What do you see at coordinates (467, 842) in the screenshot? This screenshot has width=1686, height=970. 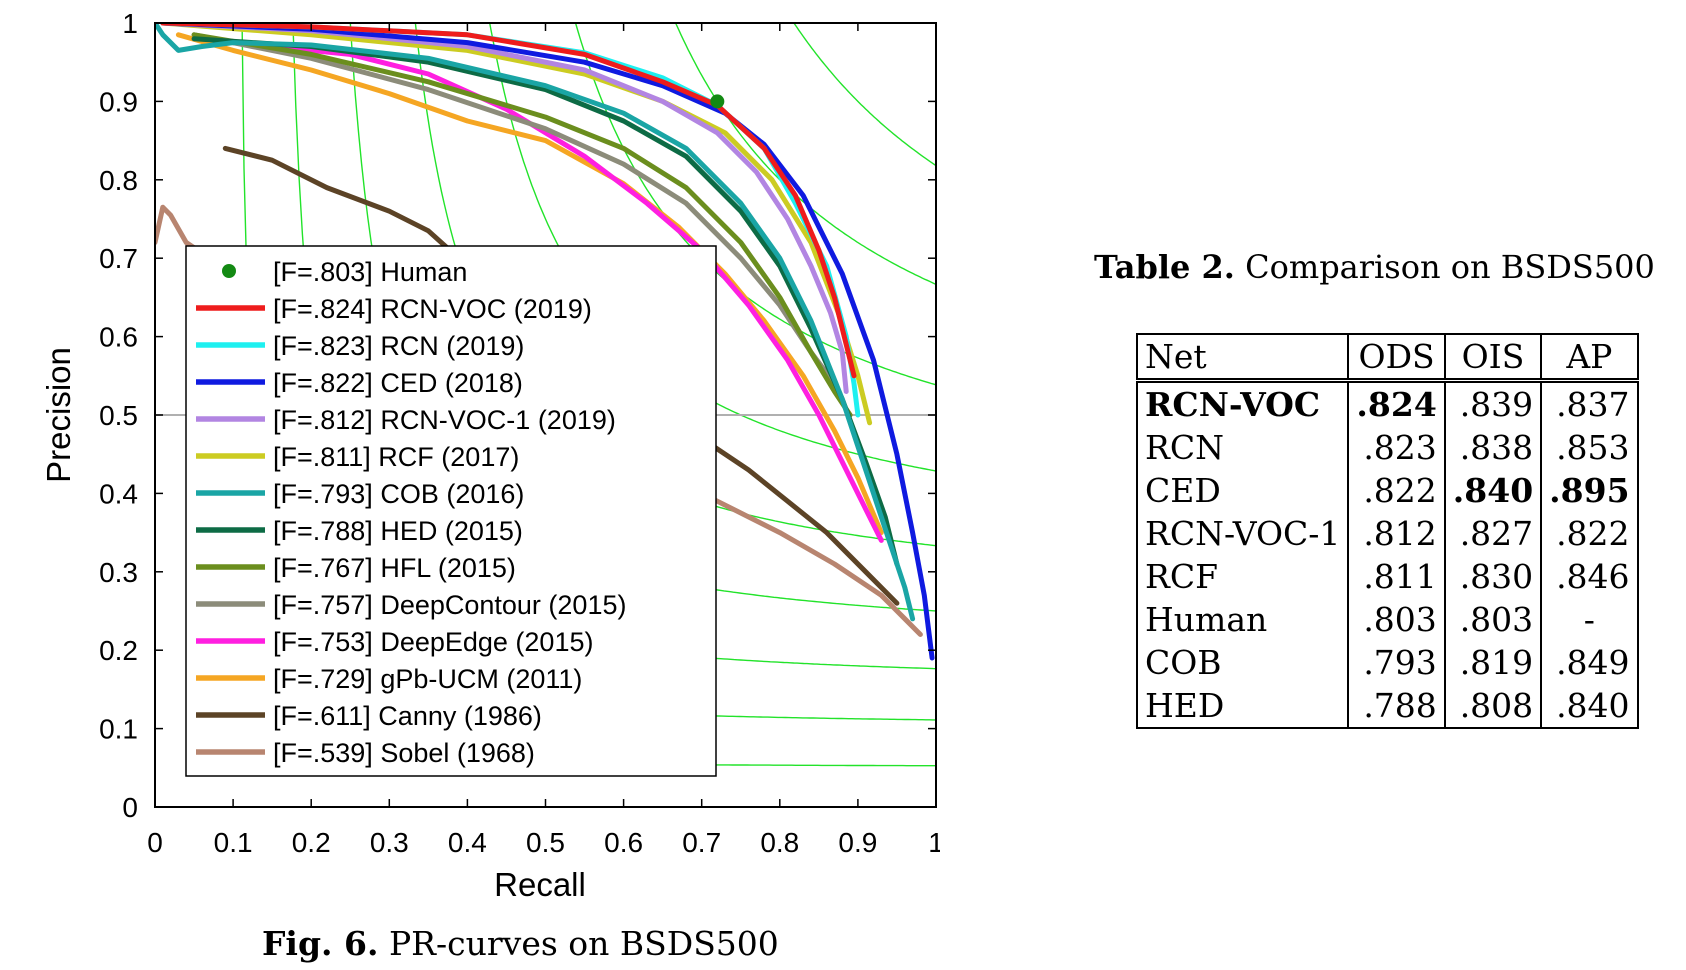 I see `x-tick-label: 0.4` at bounding box center [467, 842].